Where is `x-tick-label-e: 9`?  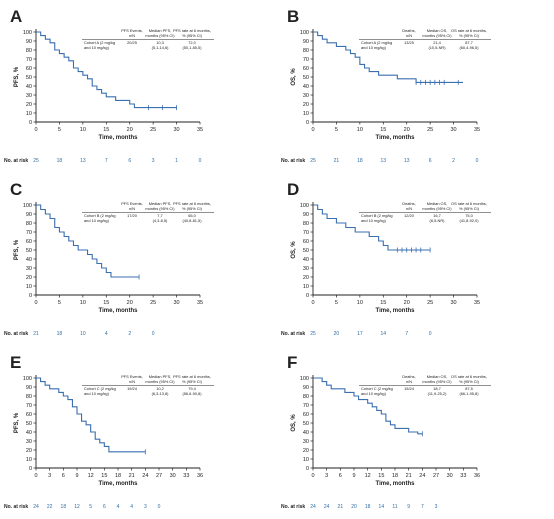 x-tick-label-e: 9 is located at coordinates (76, 476).